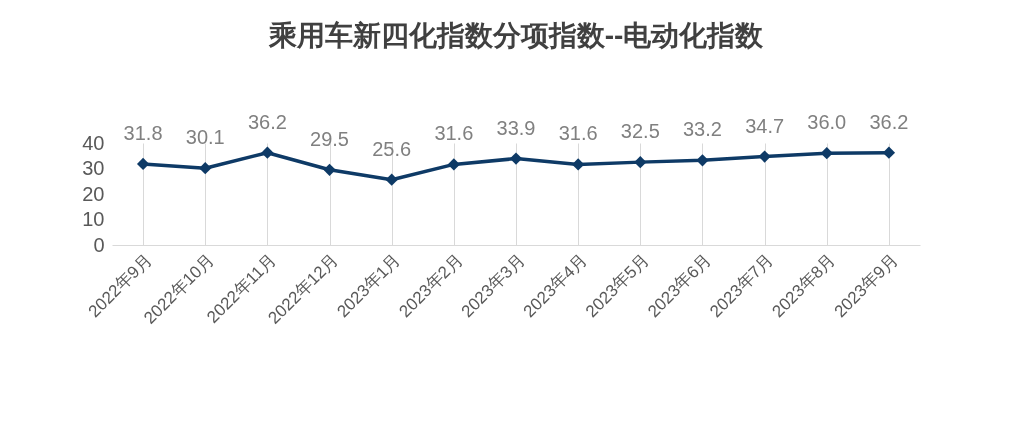 Image resolution: width=1009 pixels, height=430 pixels. Describe the element at coordinates (93, 219) in the screenshot. I see `y-tick-label: 10` at that location.